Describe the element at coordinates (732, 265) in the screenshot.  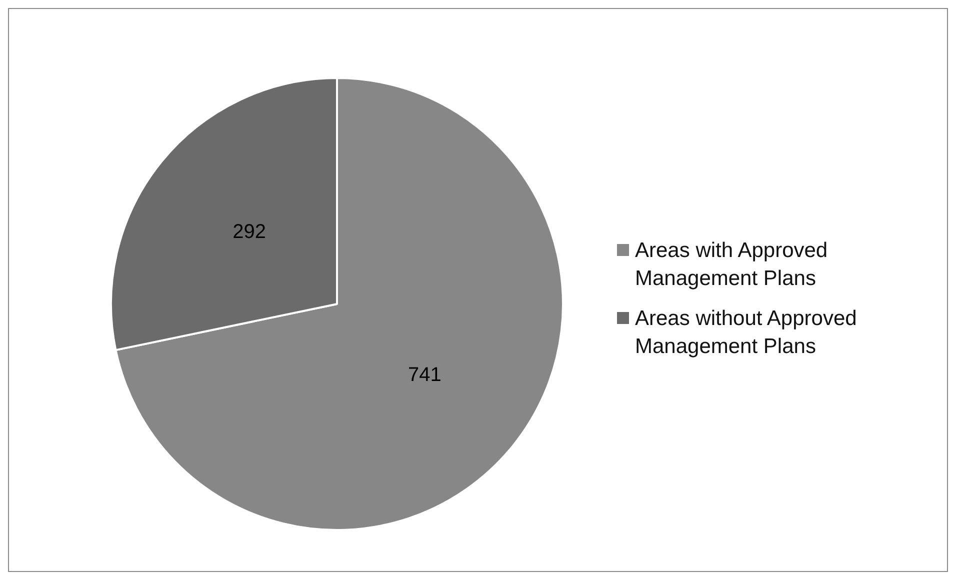
I see `legend-label: Areas with Approved Management Plans` at that location.